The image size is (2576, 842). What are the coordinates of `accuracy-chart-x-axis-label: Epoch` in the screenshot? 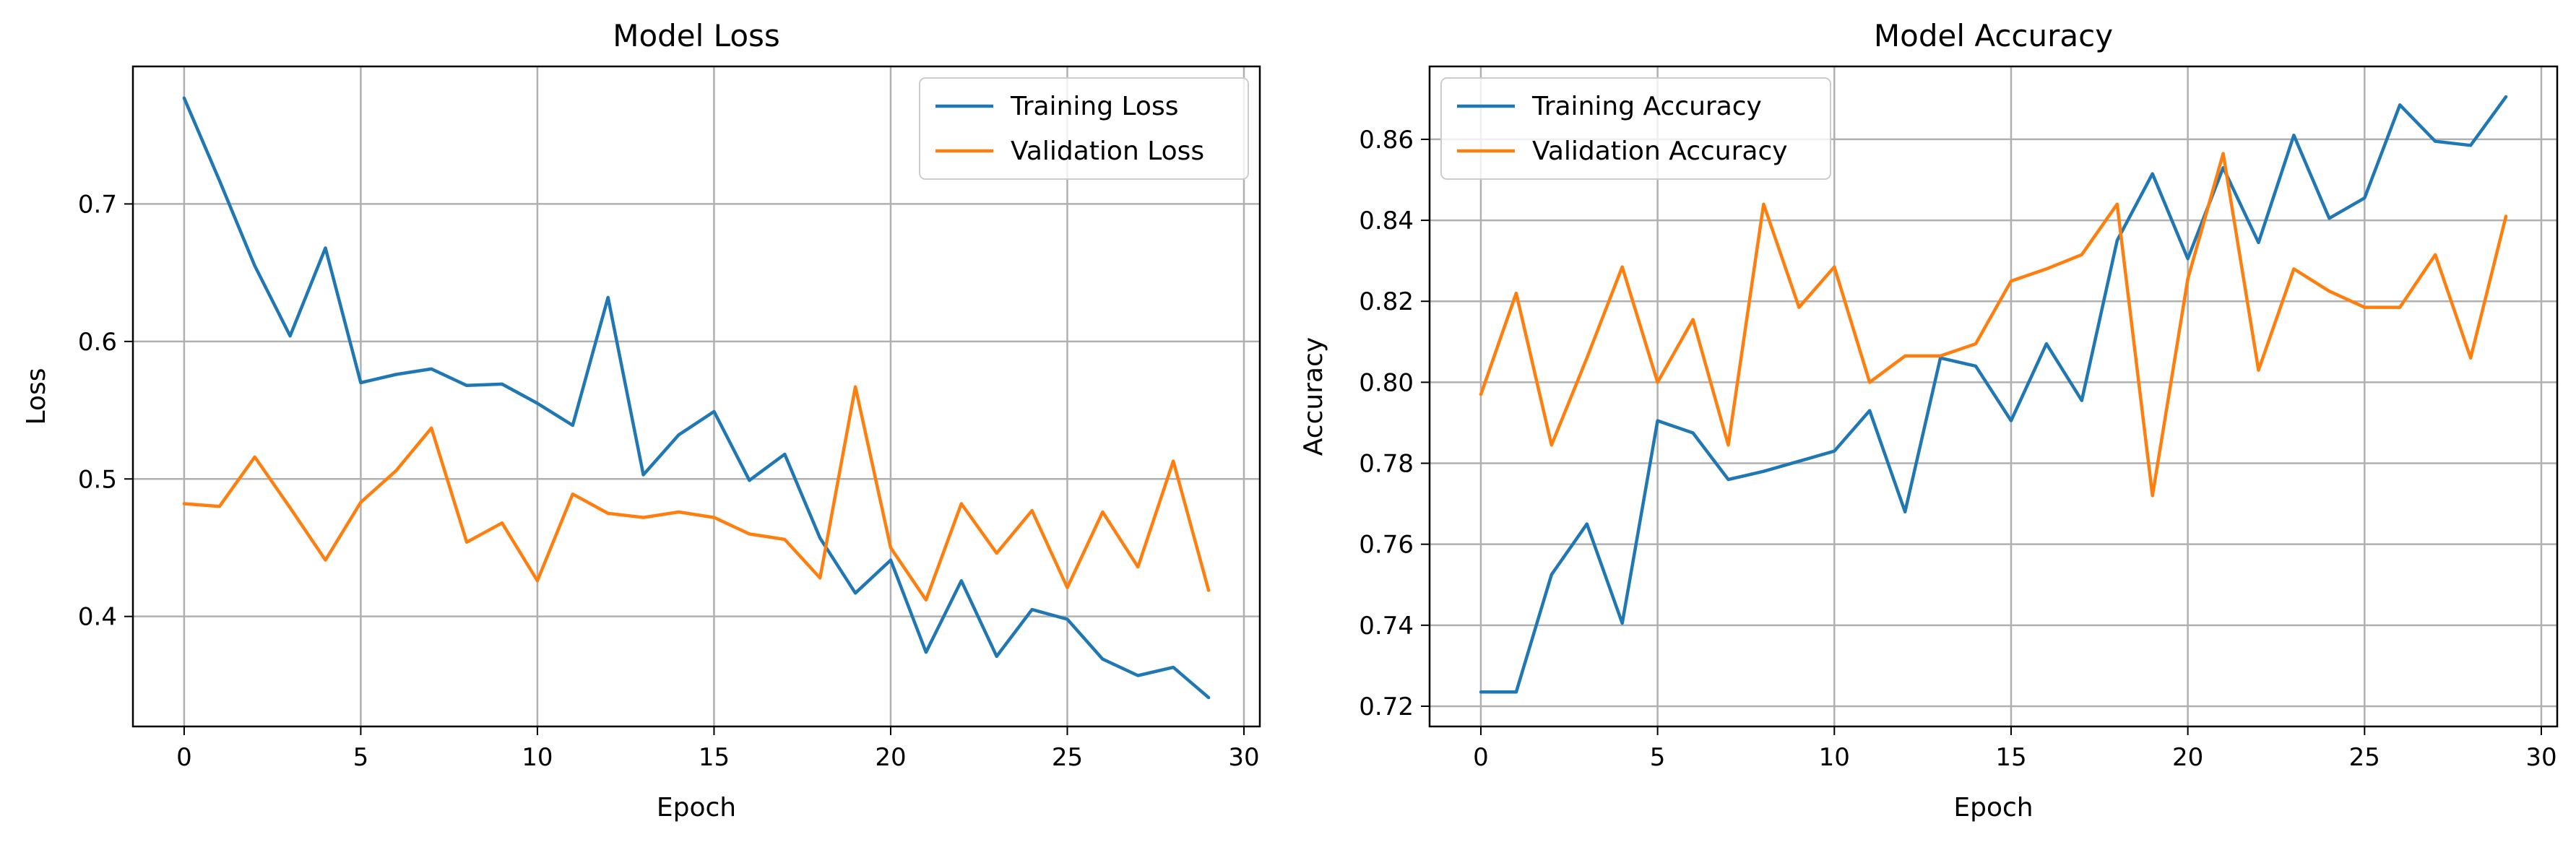 It's located at (1993, 808).